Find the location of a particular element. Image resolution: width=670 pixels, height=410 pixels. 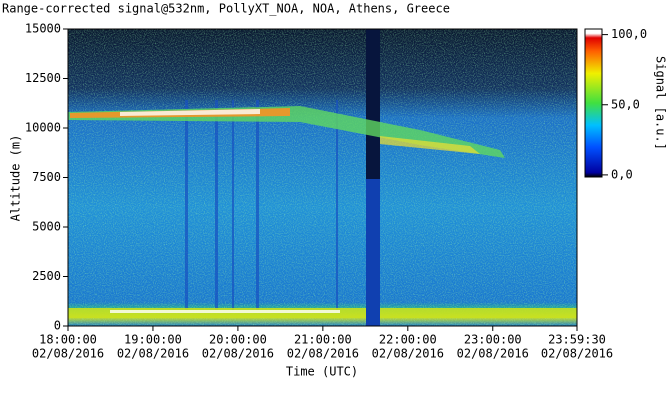

x-tick-label: 23:59:30 is located at coordinates (577, 340).